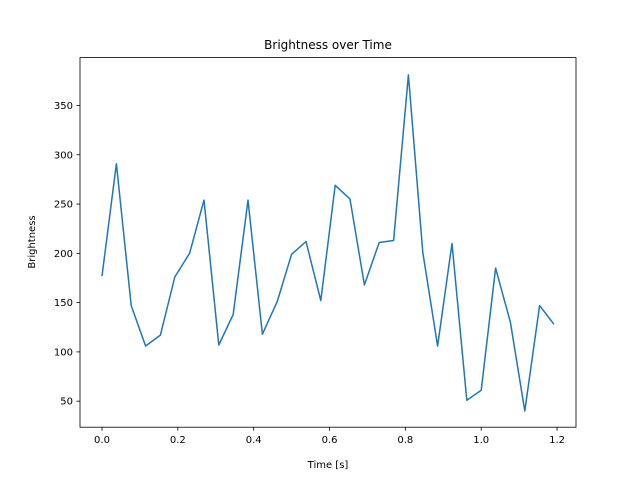 This screenshot has height=480, width=640. Describe the element at coordinates (63, 155) in the screenshot. I see `y-tick-label: 300` at that location.